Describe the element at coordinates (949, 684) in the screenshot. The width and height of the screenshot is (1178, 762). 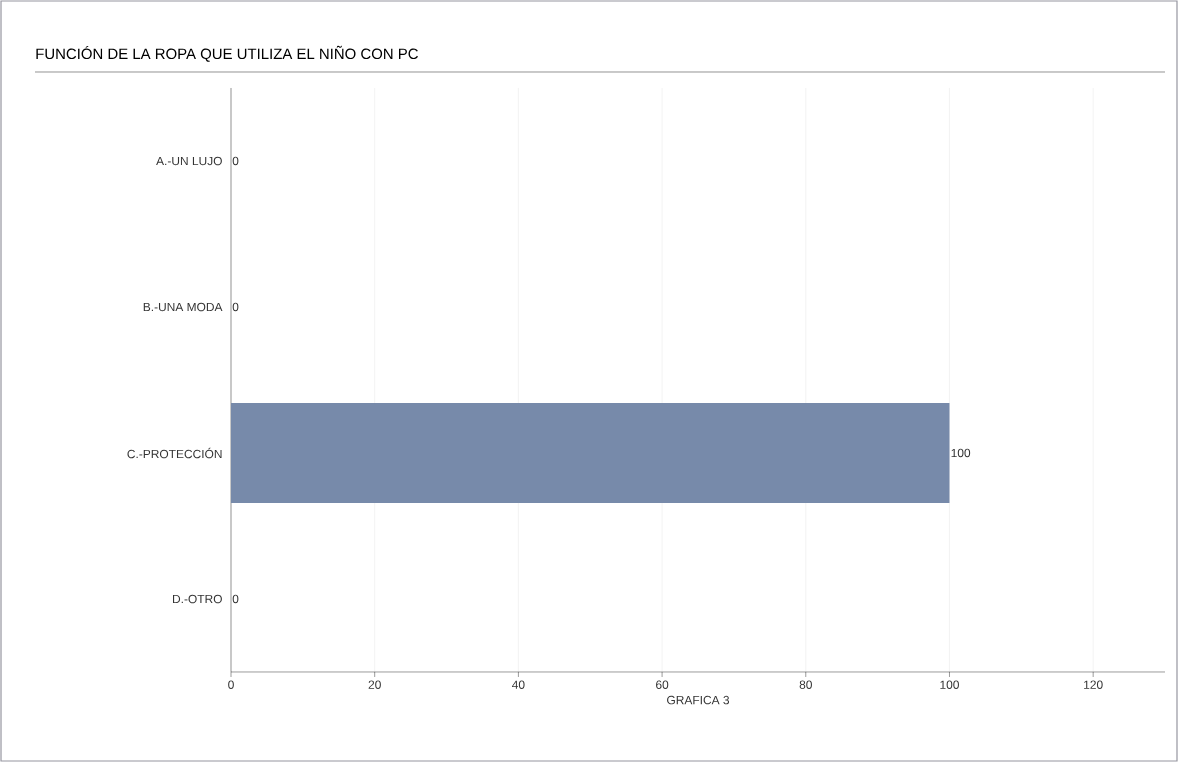
I see `x-tick-label: 100` at that location.